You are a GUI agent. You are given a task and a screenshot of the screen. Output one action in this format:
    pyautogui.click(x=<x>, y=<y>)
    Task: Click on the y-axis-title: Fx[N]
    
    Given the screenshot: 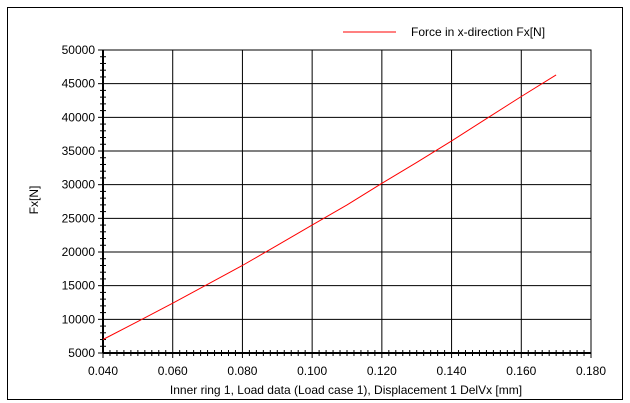 What is the action you would take?
    pyautogui.click(x=34, y=200)
    